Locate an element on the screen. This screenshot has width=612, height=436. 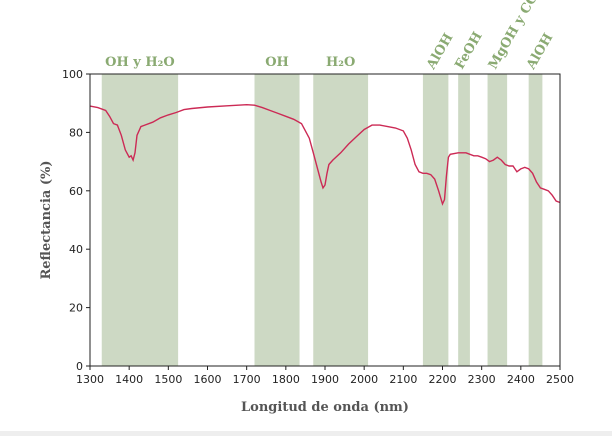
x-tick-label: 2400 is located at coordinates (521, 379).